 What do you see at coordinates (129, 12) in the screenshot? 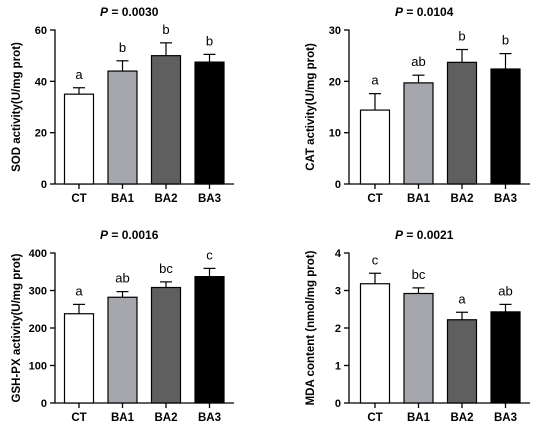
I see `p-value-annotation: P = 0.0030` at bounding box center [129, 12].